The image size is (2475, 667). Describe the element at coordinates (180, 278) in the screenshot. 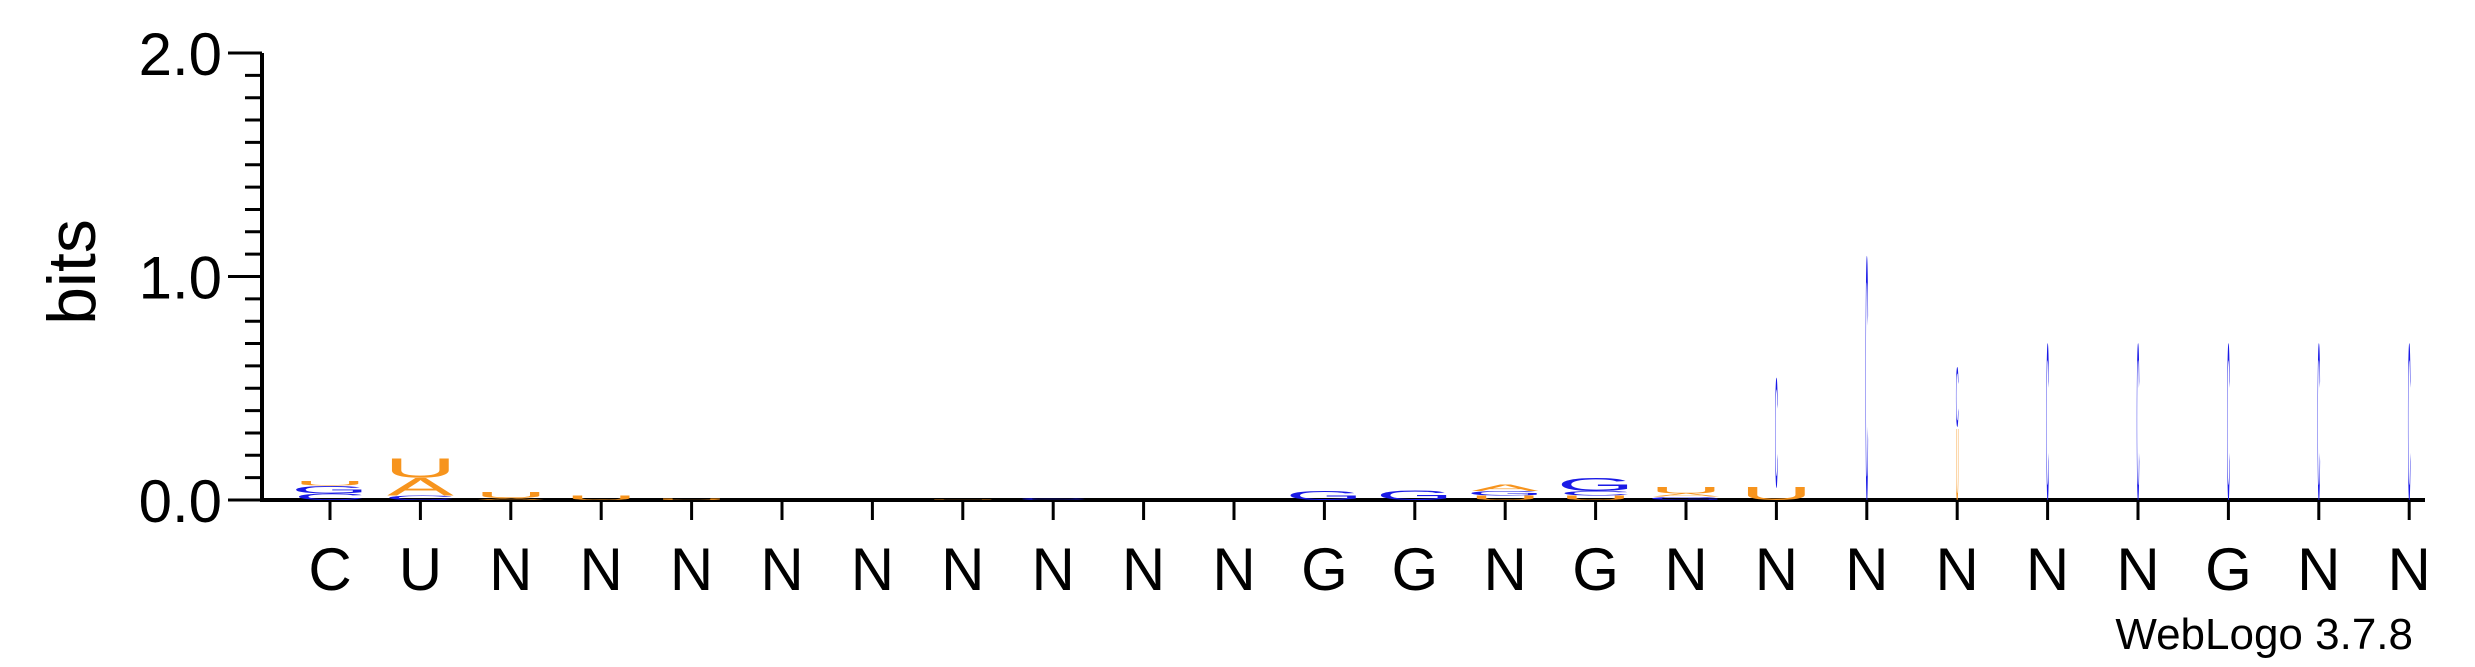

I see `y-tick-label: 1.0` at that location.